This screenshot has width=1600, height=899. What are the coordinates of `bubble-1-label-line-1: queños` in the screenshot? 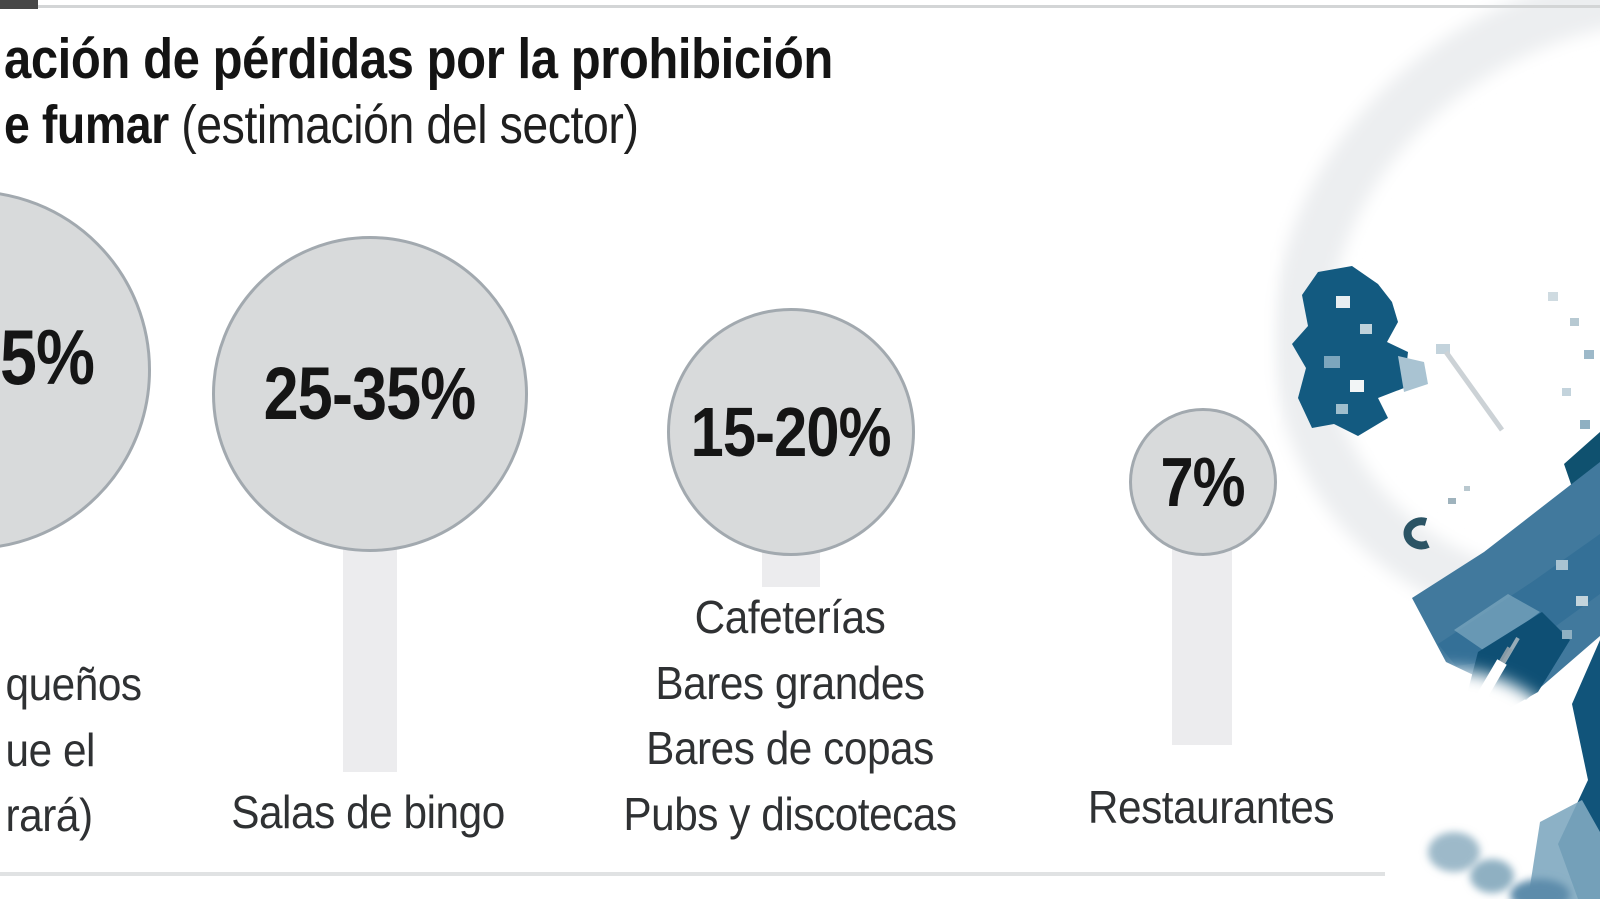 It's located at (74, 684).